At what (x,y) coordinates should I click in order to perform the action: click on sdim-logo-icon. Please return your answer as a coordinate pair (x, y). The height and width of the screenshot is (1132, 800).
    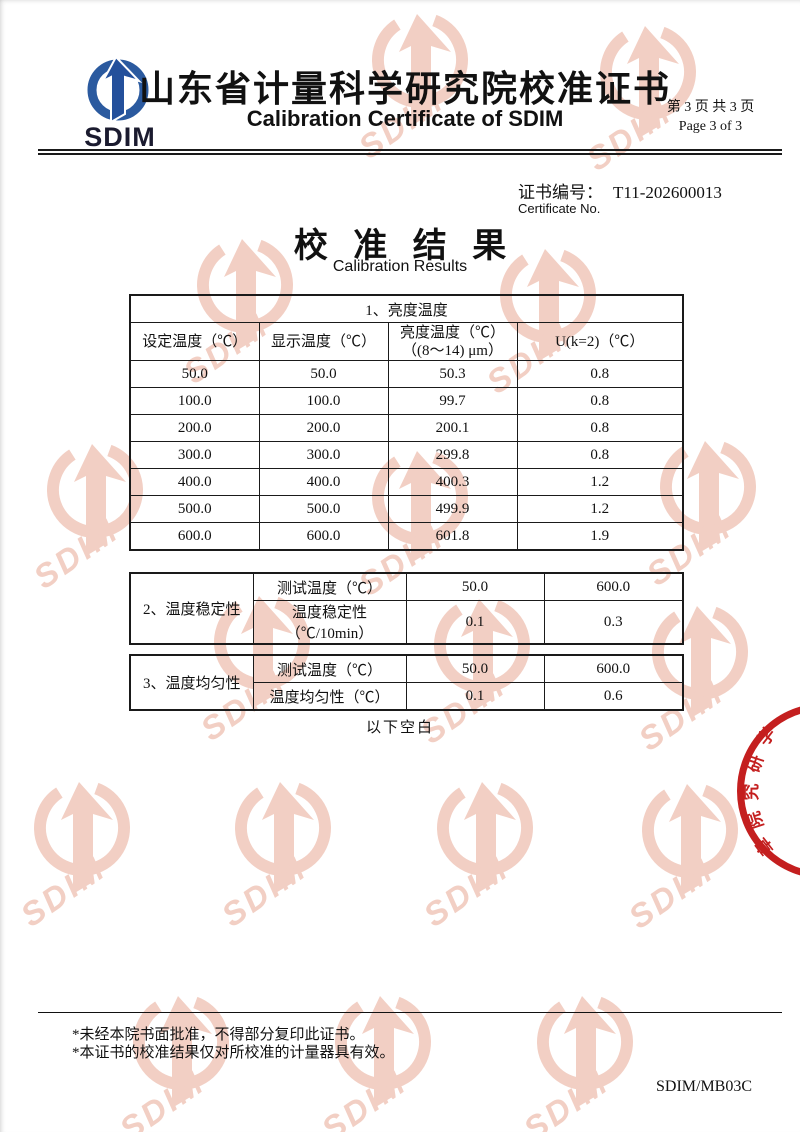
    Looking at the image, I should click on (118, 89).